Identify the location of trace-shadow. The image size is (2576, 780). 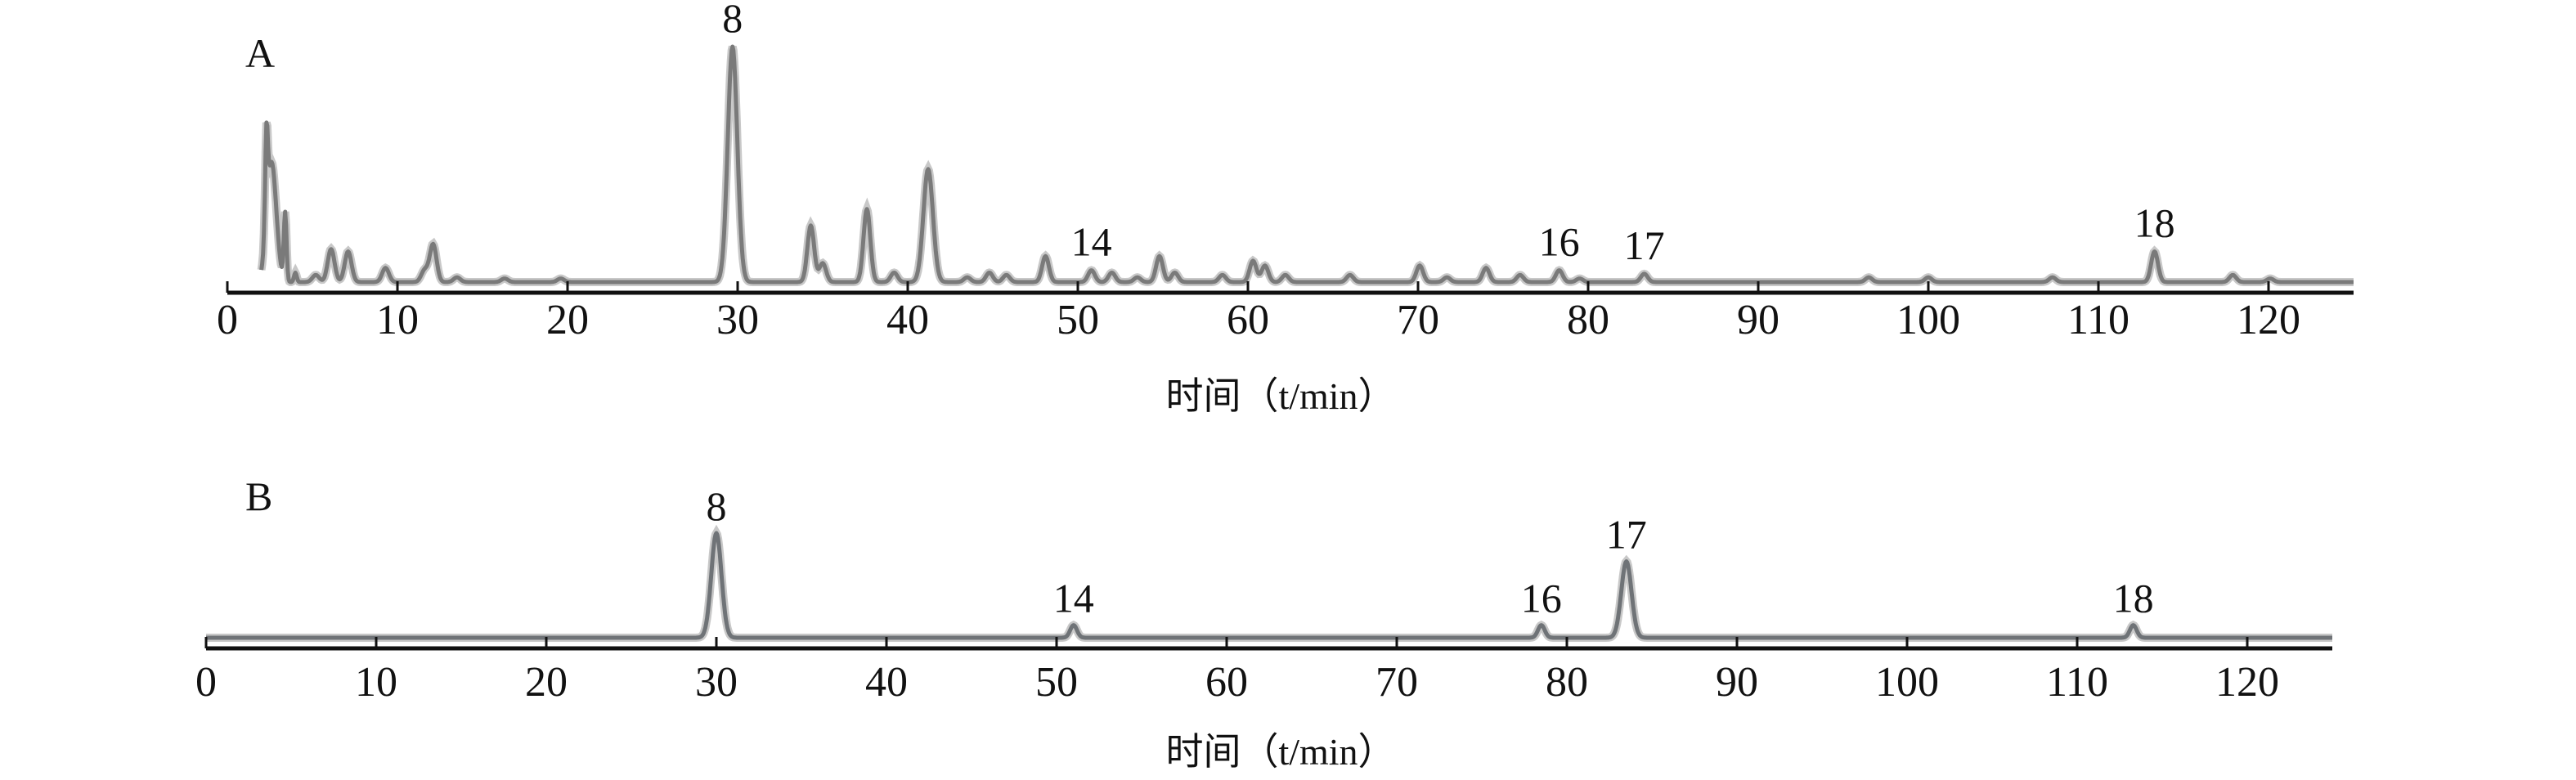
(1269, 583).